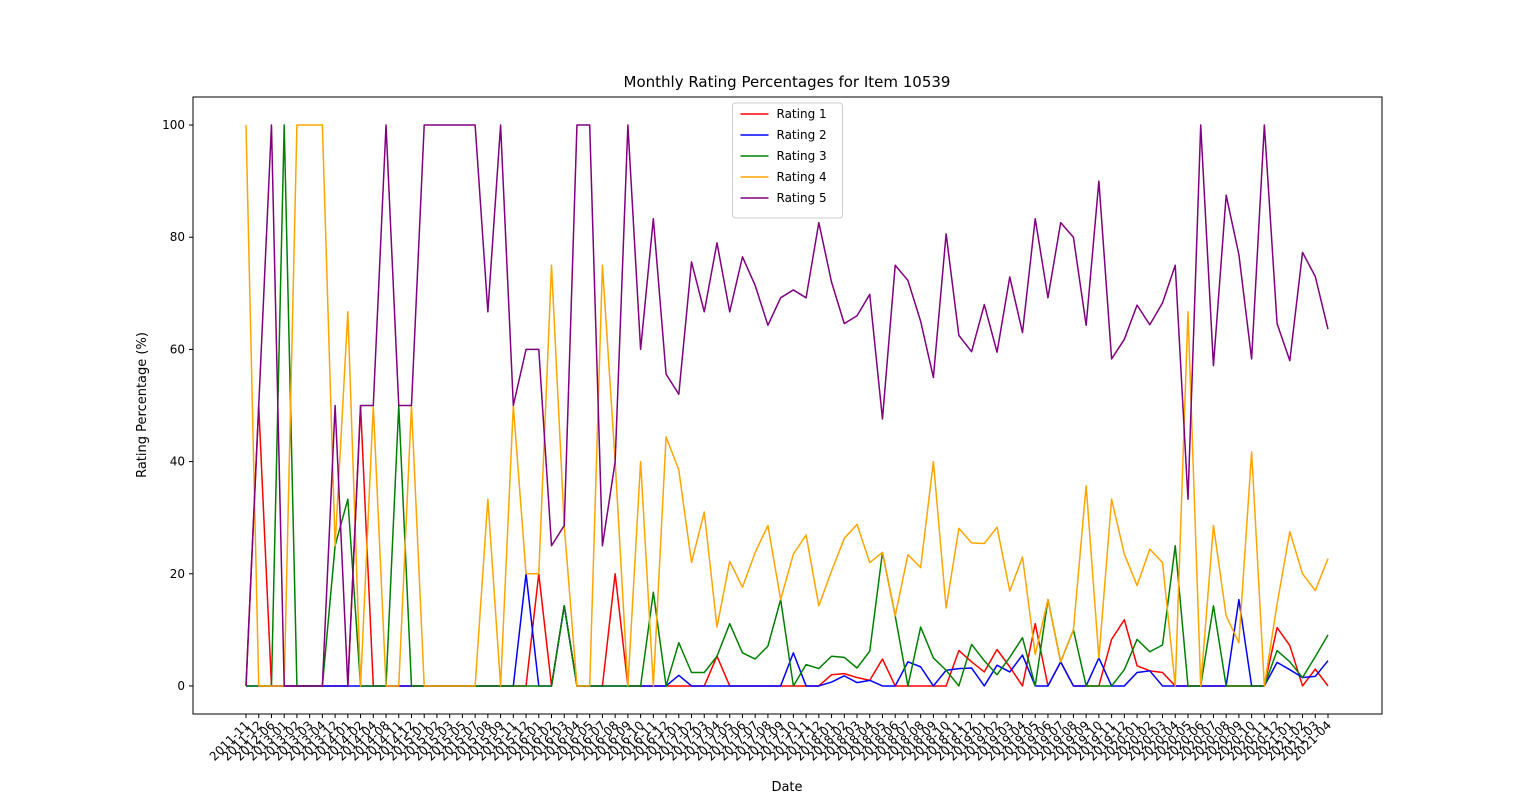 This screenshot has height=802, width=1536. Describe the element at coordinates (177, 462) in the screenshot. I see `y-tick-label: 40` at that location.